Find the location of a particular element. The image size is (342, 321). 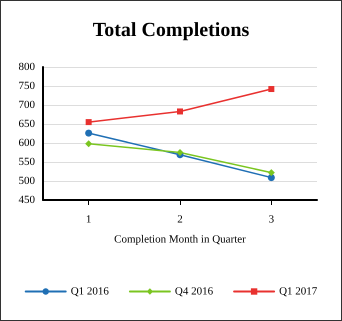

y-tick-label: 750 is located at coordinates (27, 86).